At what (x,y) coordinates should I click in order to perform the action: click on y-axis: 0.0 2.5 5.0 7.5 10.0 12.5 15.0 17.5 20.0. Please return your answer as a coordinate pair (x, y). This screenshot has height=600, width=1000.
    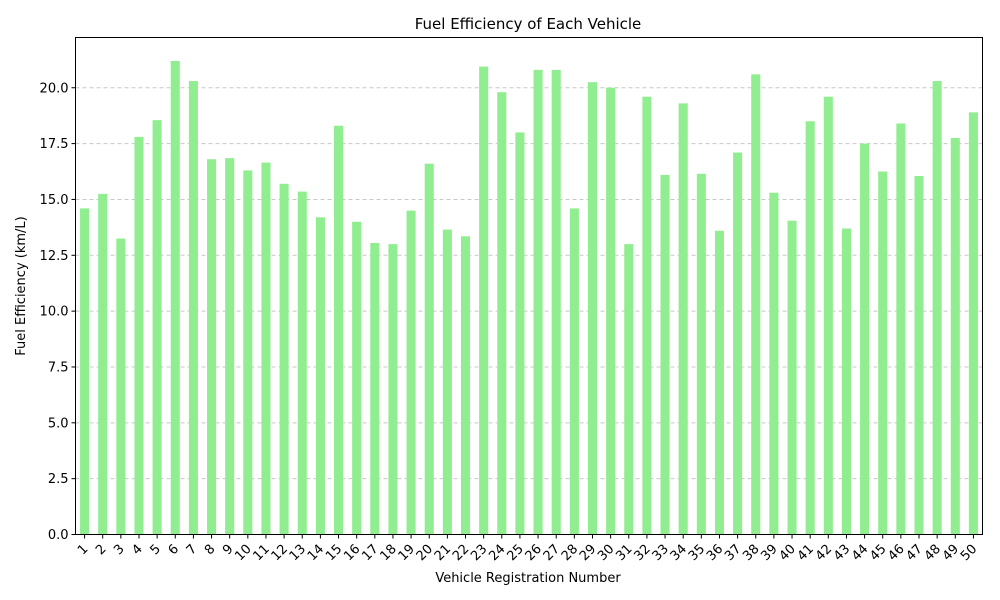
    Looking at the image, I should click on (58, 312).